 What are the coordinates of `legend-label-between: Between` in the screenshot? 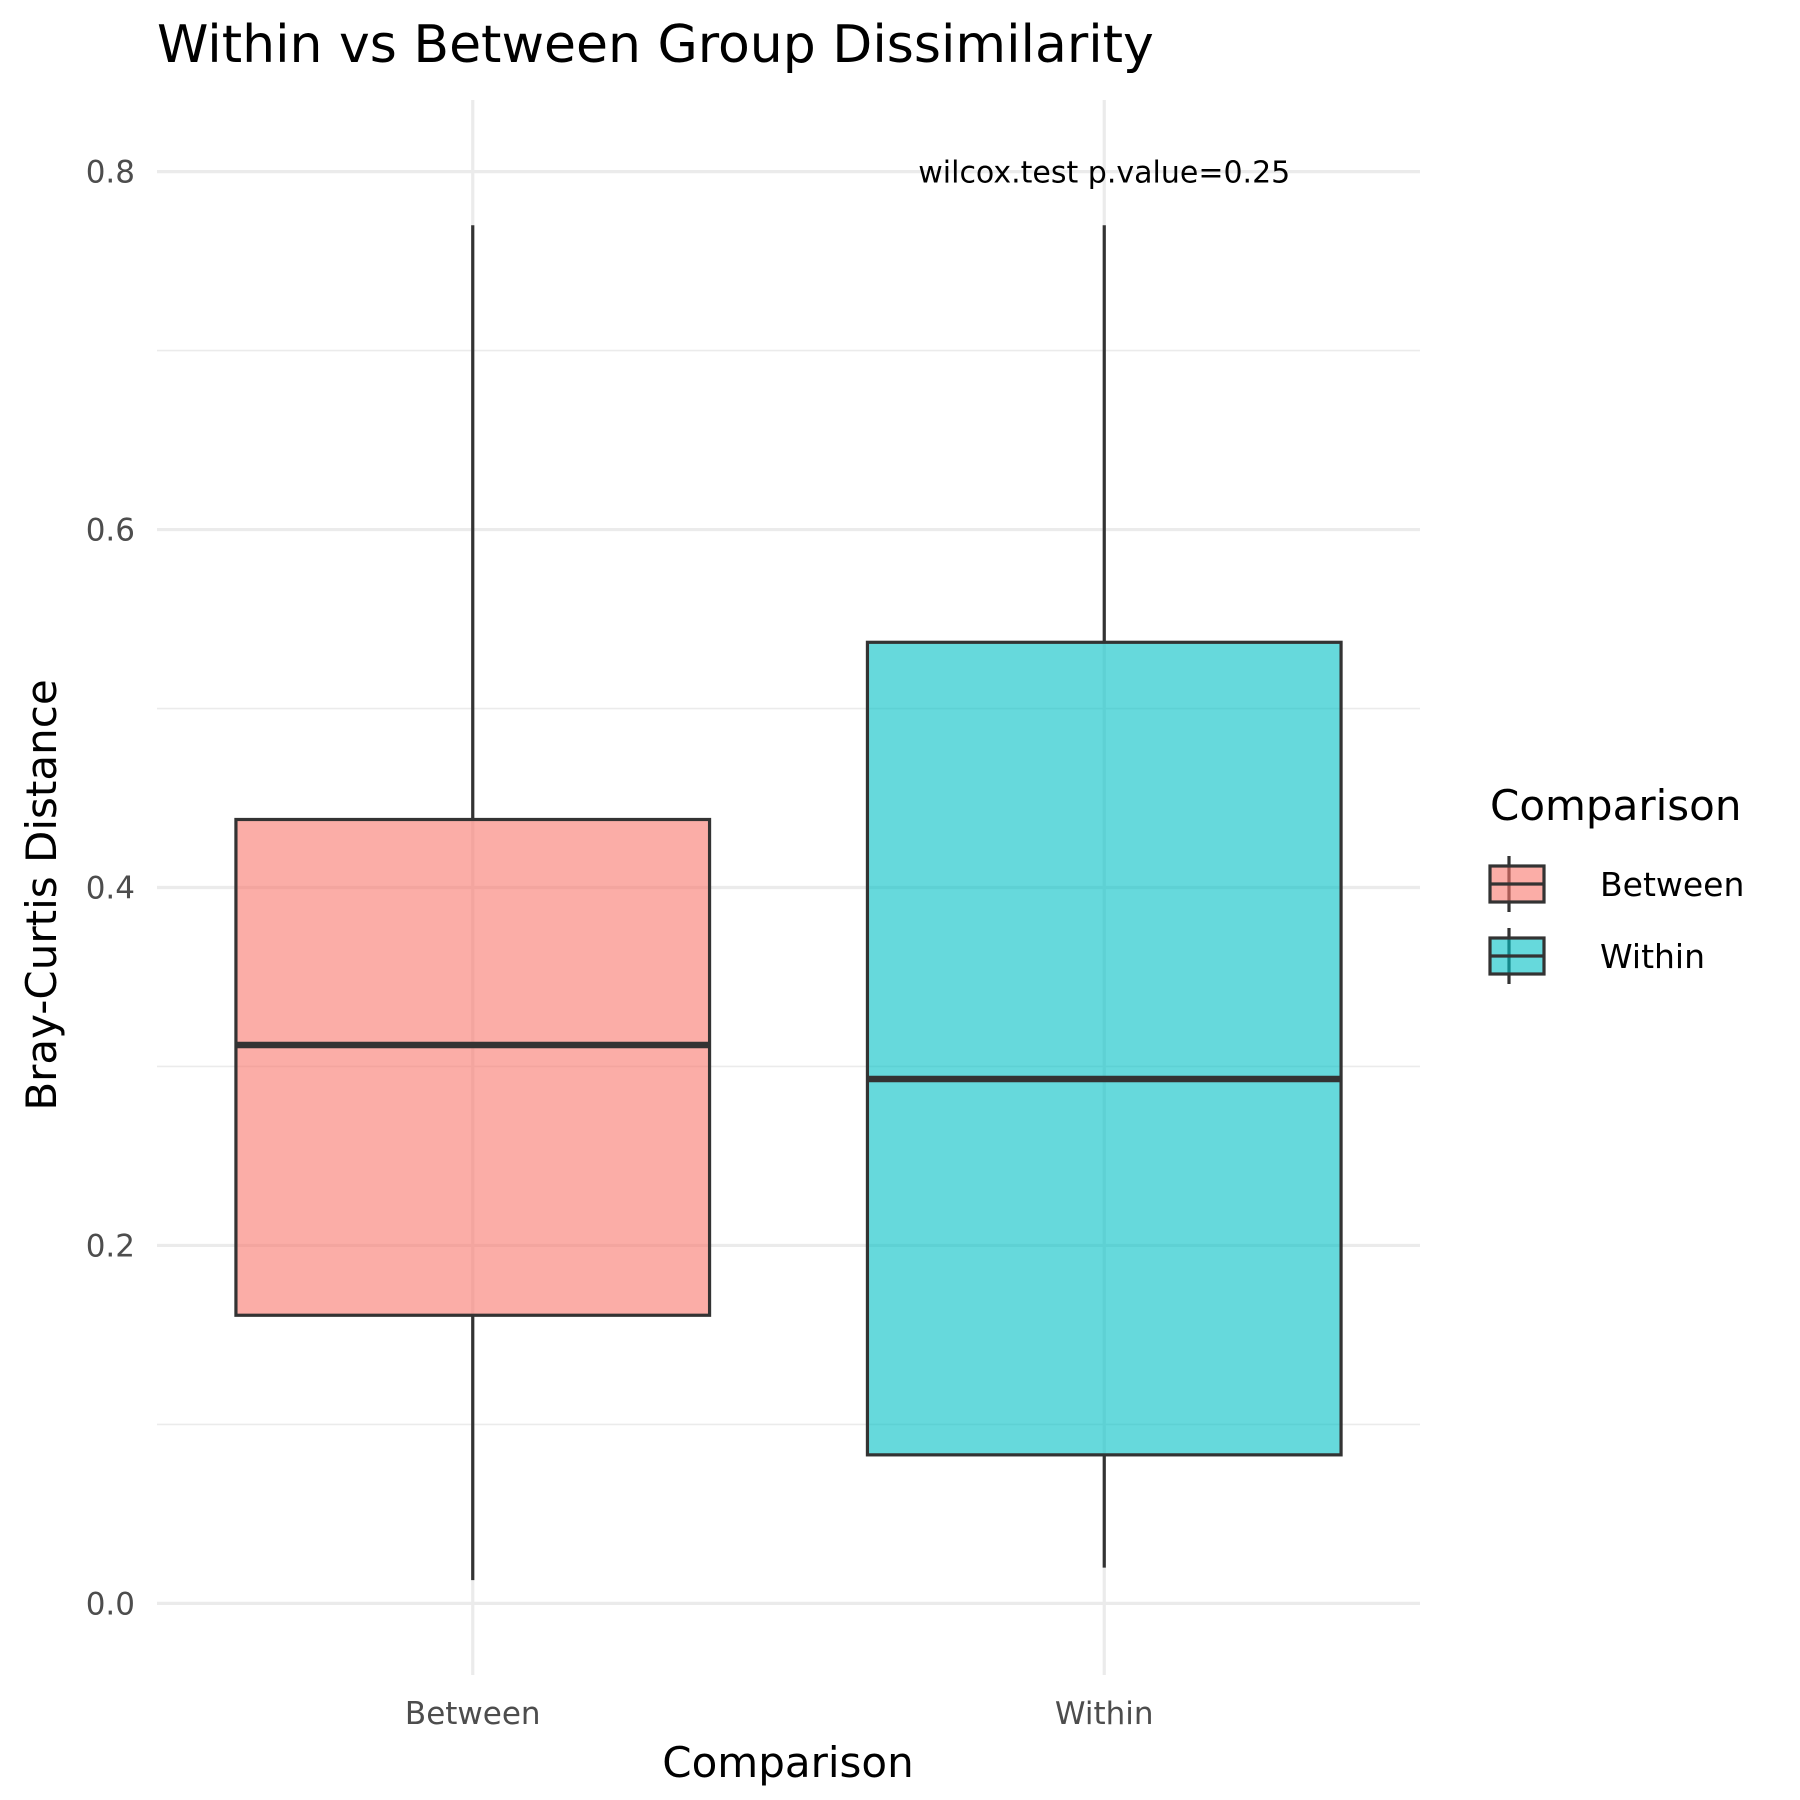 It's located at (1672, 884).